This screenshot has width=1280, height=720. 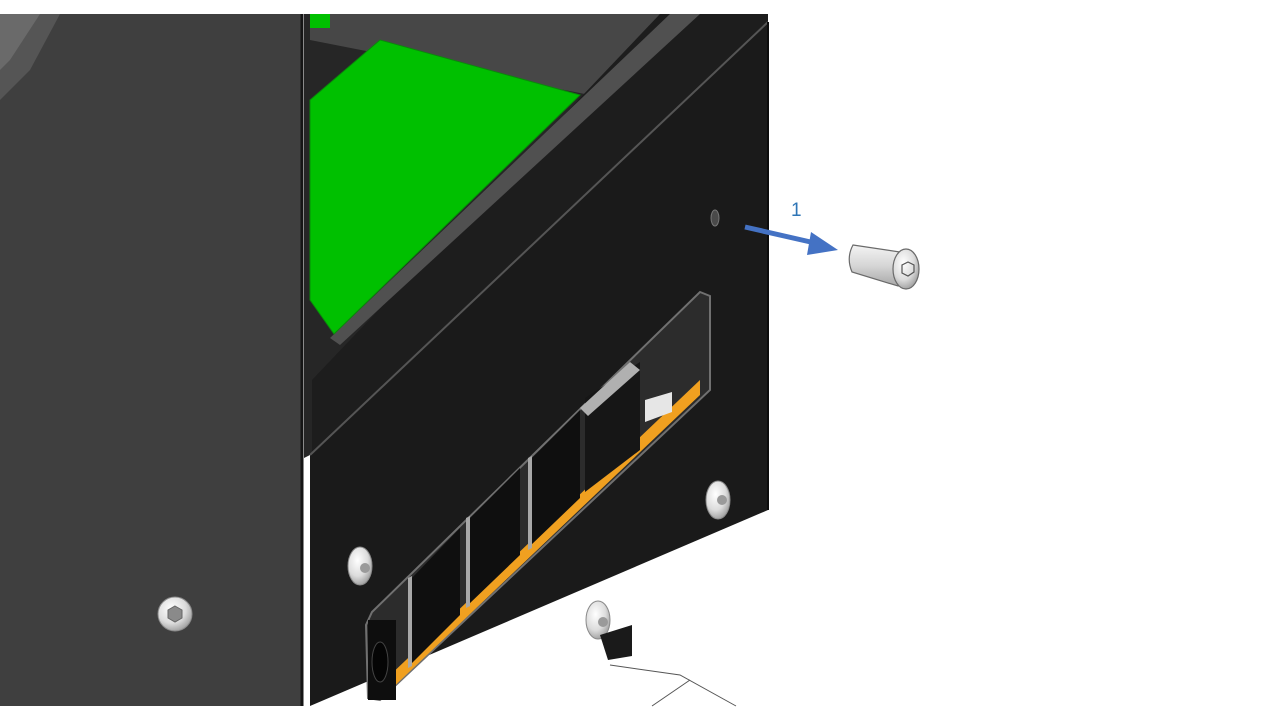 What do you see at coordinates (382, 660) in the screenshot?
I see `barrel-connector` at bounding box center [382, 660].